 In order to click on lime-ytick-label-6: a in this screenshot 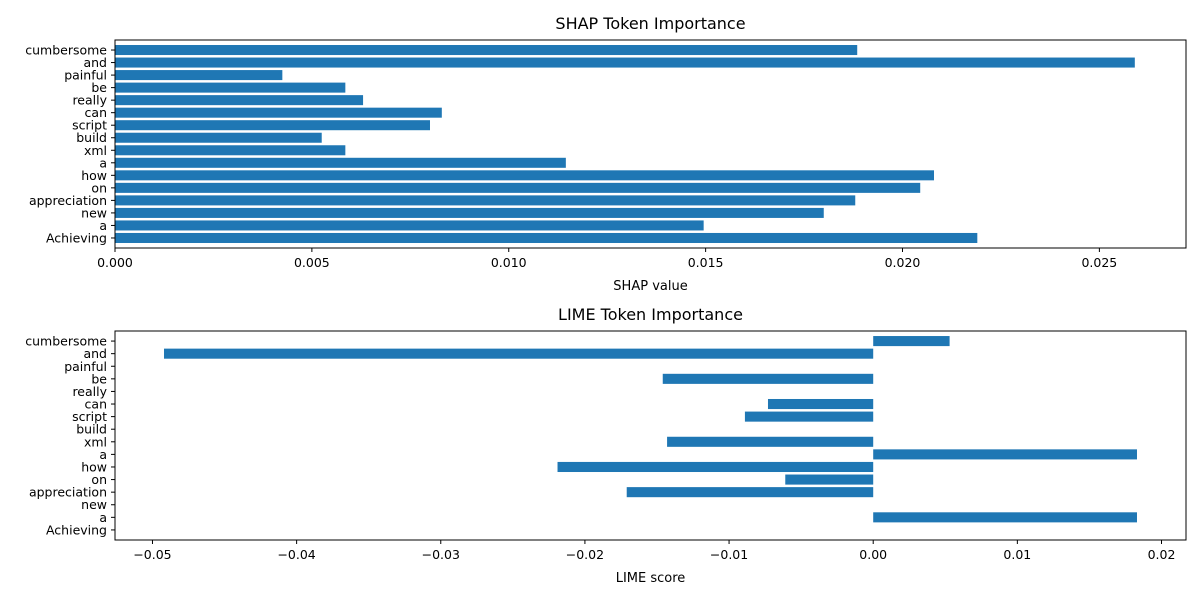, I will do `click(103, 454)`.